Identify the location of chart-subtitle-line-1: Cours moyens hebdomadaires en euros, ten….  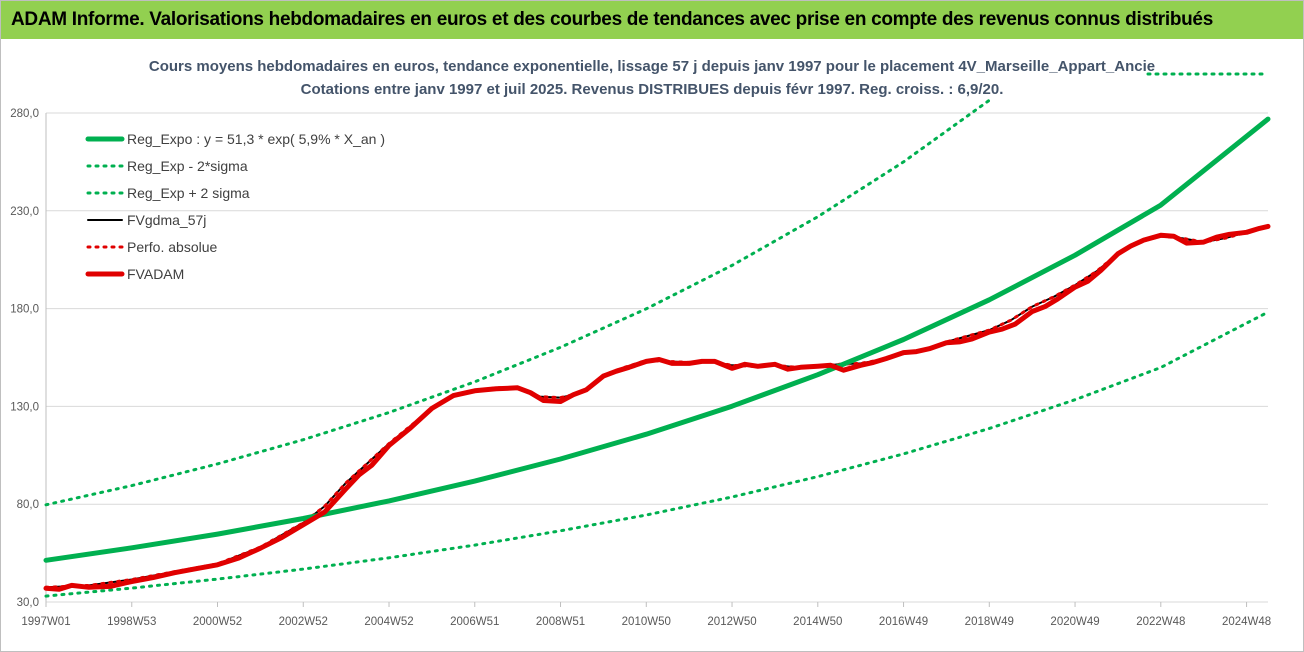
(652, 66).